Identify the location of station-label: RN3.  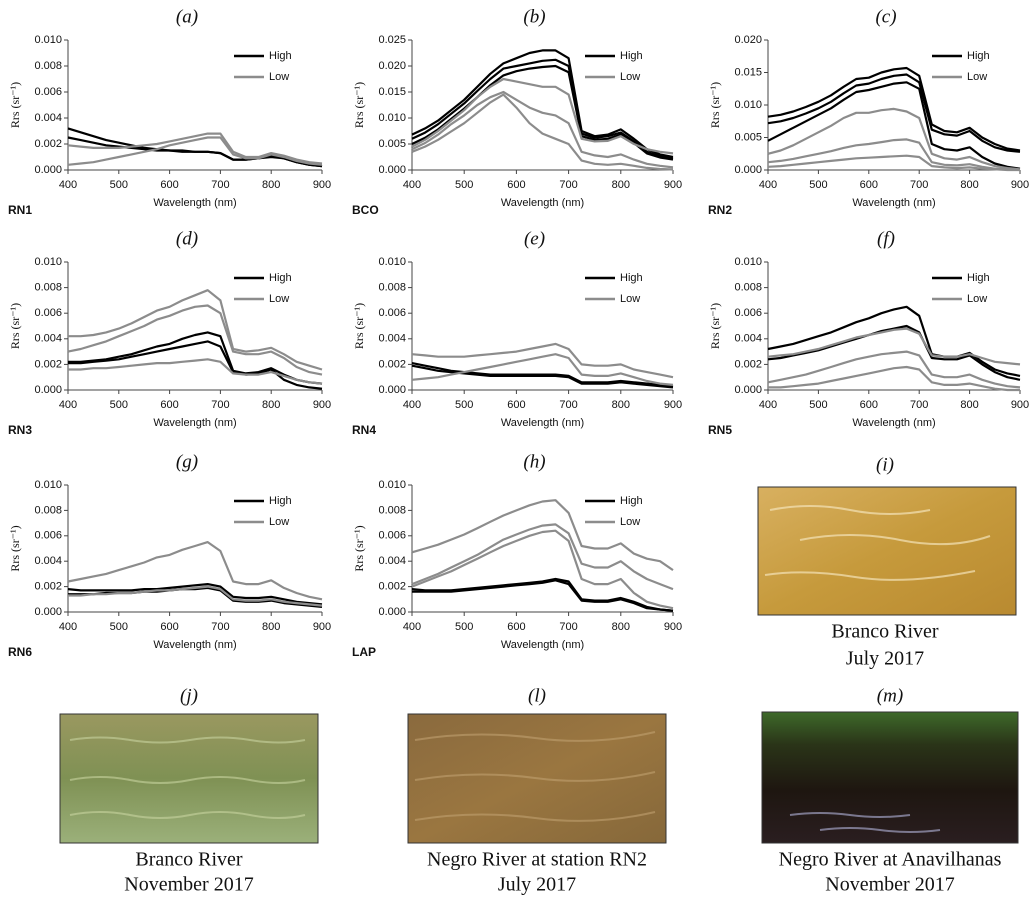
(20, 430).